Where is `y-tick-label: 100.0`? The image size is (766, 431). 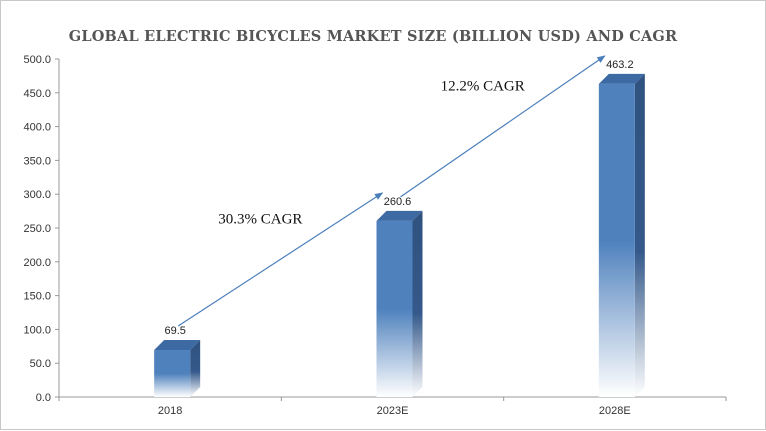 y-tick-label: 100.0 is located at coordinates (37, 330).